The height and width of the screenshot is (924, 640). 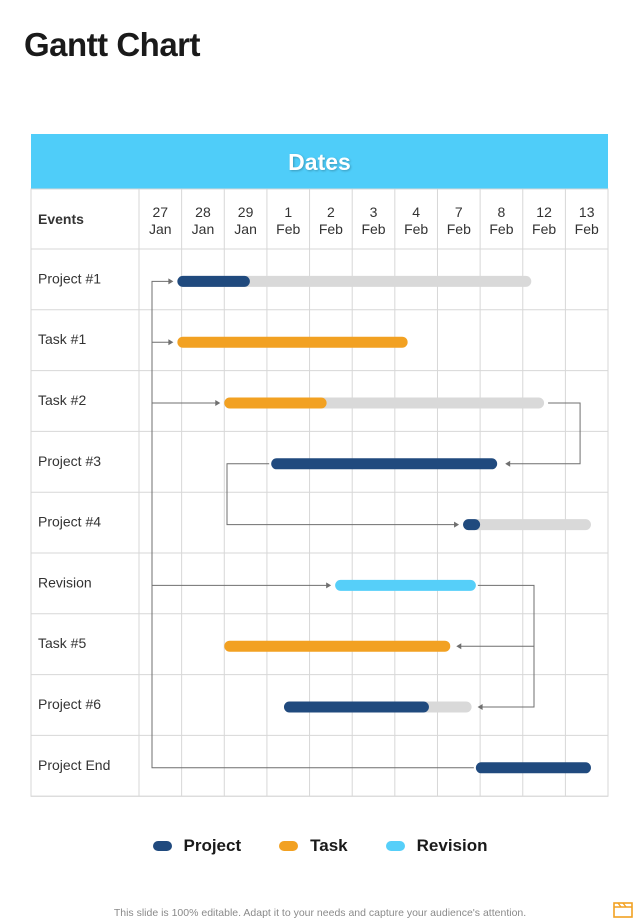 What do you see at coordinates (623, 910) in the screenshot?
I see `presentation-board-icon` at bounding box center [623, 910].